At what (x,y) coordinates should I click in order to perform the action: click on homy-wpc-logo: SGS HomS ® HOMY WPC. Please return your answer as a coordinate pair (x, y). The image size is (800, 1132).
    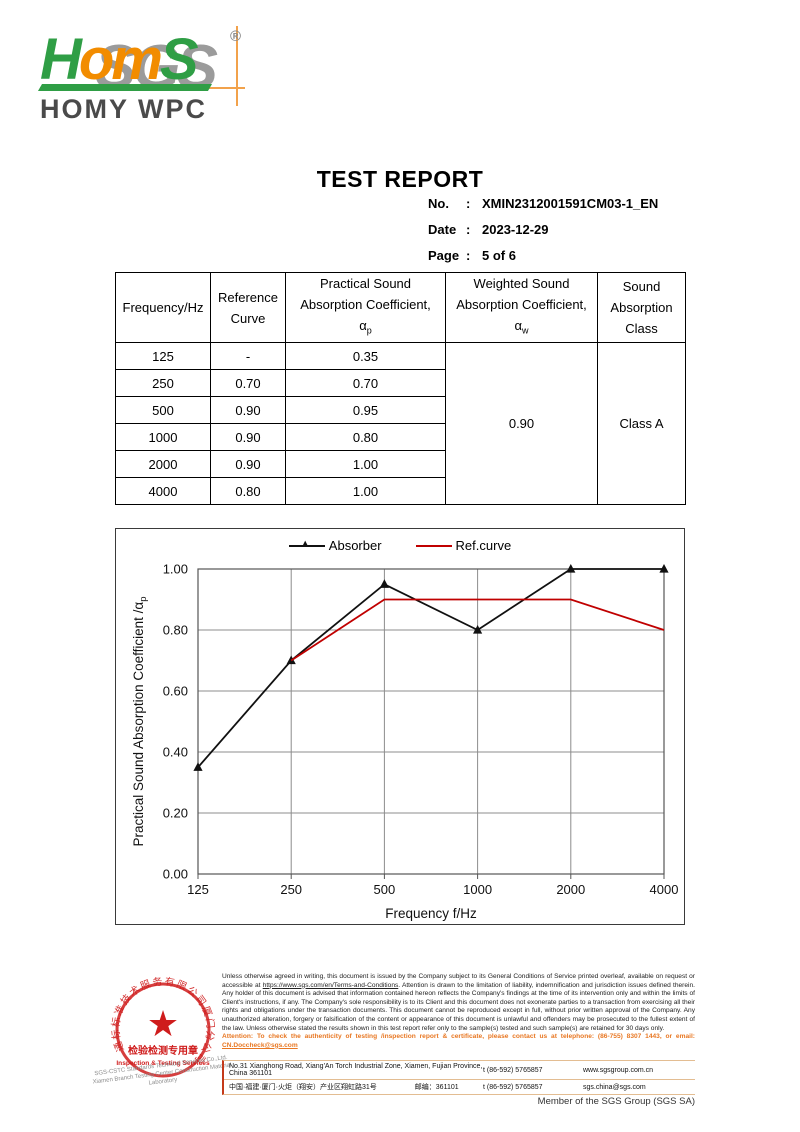
    Looking at the image, I should click on (148, 74).